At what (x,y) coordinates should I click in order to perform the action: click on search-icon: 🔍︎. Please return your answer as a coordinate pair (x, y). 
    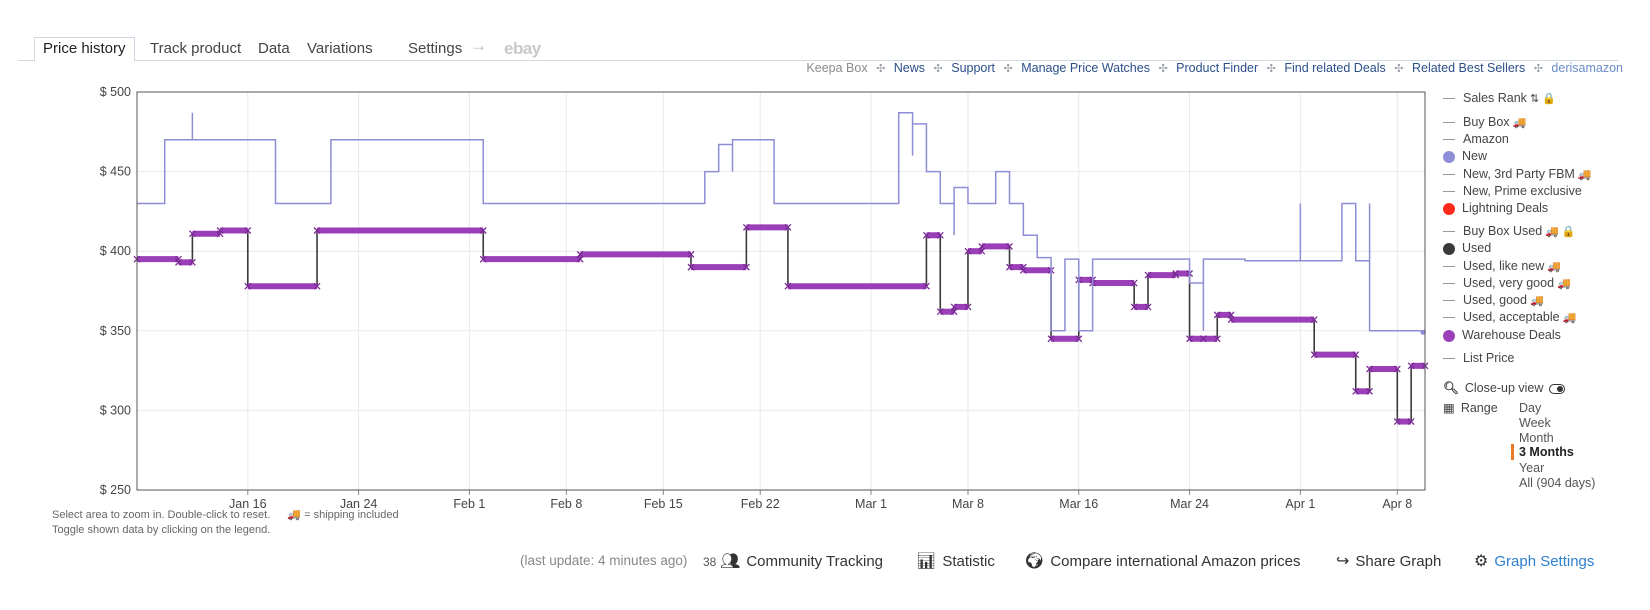
    Looking at the image, I should click on (1451, 388).